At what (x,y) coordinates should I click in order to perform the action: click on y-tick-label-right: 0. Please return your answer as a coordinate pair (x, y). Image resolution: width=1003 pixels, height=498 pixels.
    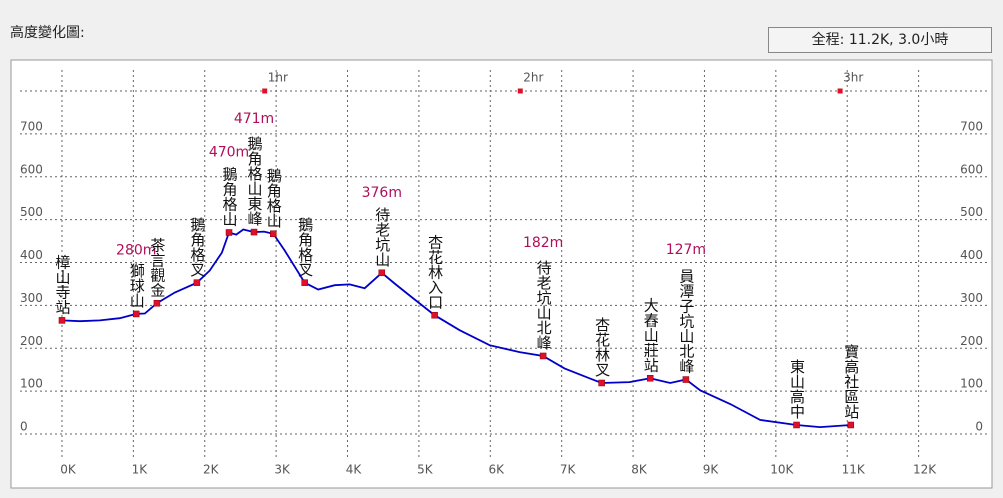
    Looking at the image, I should click on (979, 427).